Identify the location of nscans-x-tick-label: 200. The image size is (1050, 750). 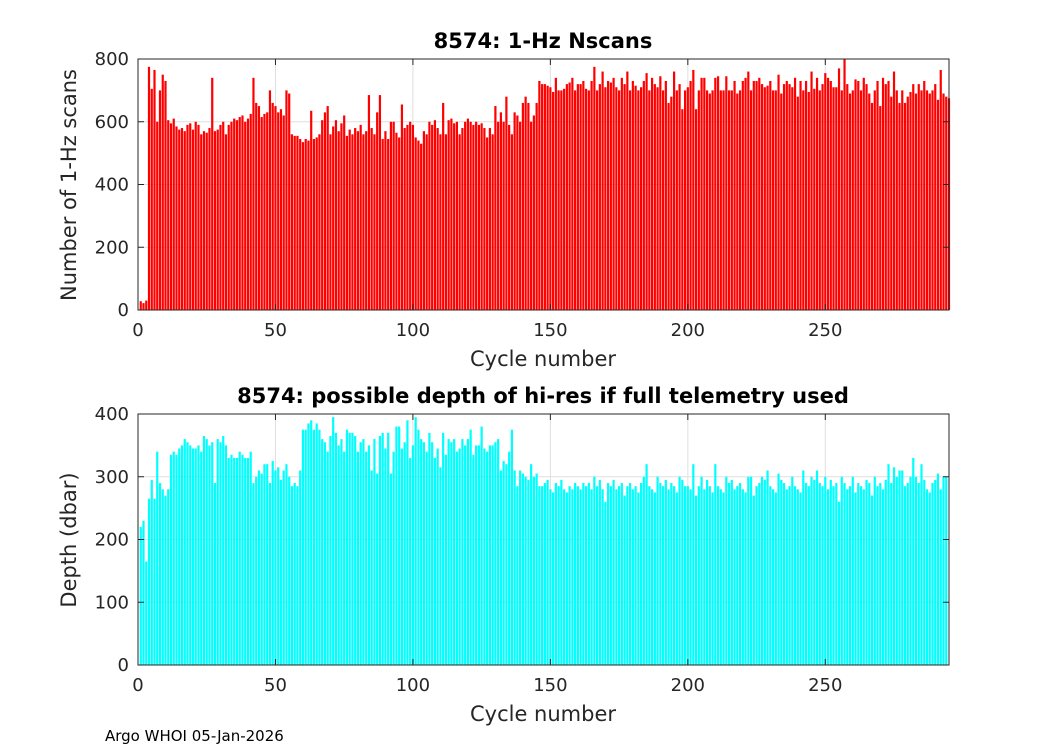
(688, 330).